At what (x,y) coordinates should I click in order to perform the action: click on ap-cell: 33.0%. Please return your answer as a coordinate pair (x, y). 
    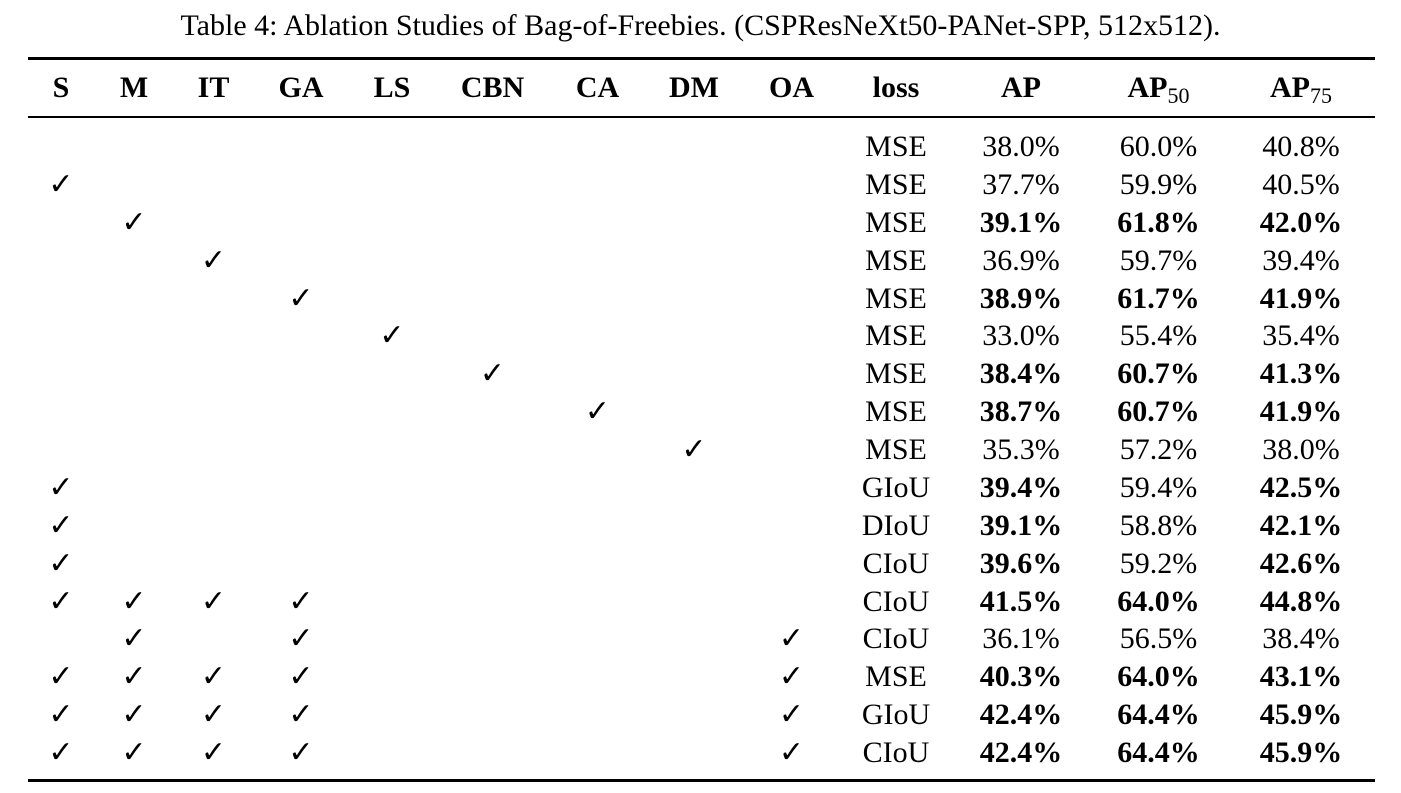
    Looking at the image, I should click on (1021, 336).